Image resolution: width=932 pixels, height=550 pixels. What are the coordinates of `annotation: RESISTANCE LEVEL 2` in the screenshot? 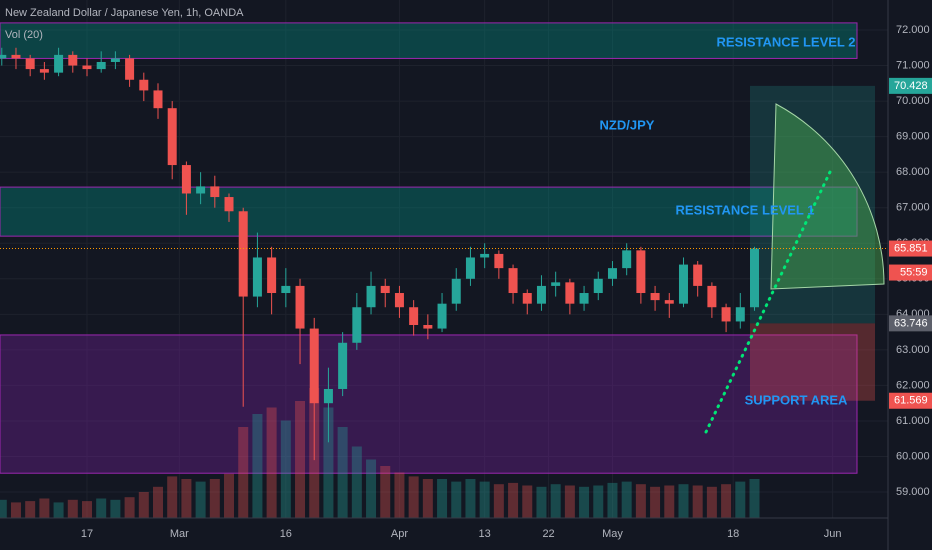 It's located at (786, 41).